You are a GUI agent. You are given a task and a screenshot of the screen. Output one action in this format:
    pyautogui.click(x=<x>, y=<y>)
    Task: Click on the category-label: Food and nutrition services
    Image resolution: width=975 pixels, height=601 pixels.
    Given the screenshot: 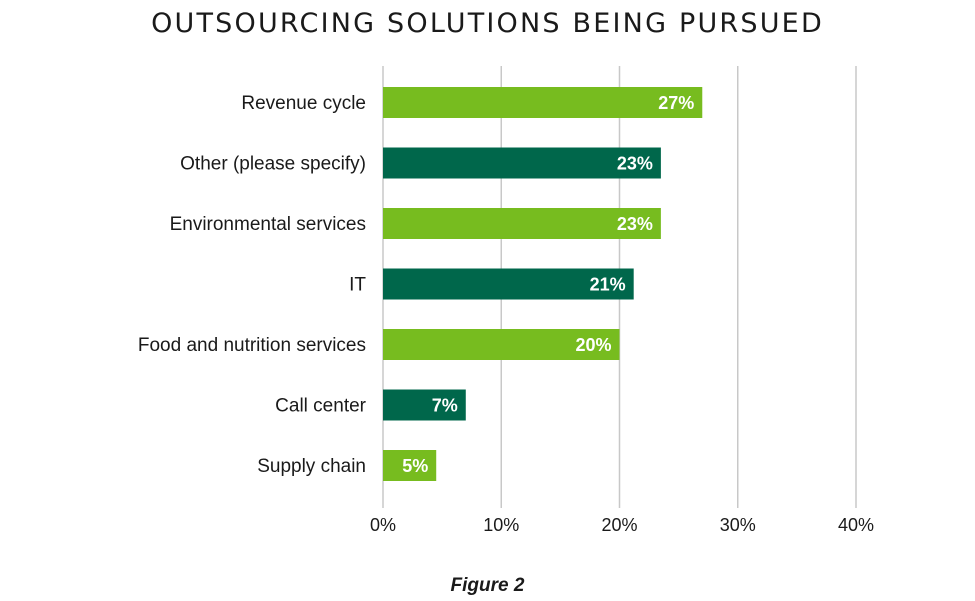 What is the action you would take?
    pyautogui.click(x=252, y=345)
    